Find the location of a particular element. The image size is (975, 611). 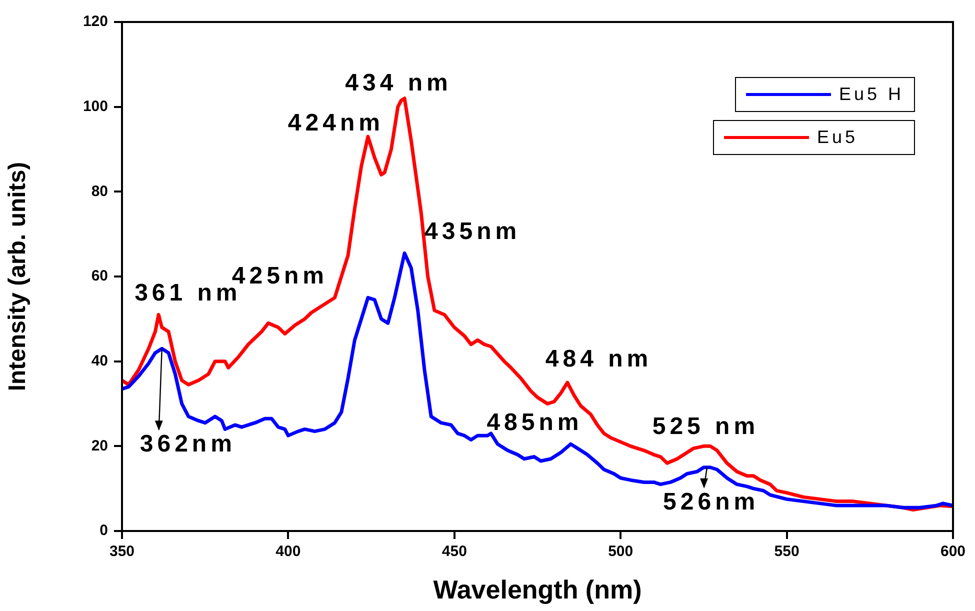

annotation: 526nm is located at coordinates (711, 502).